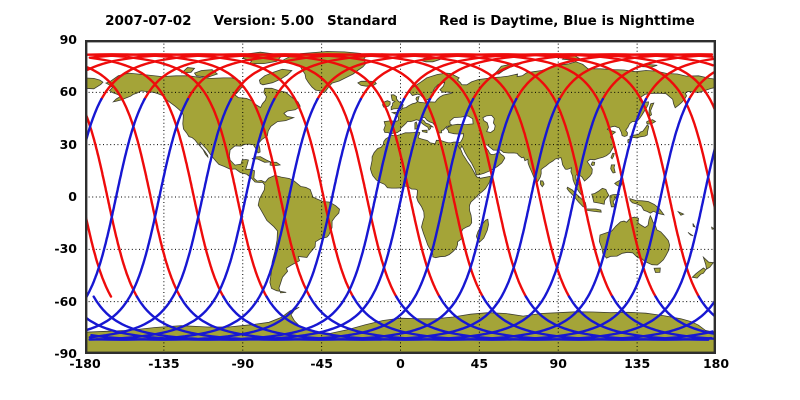 This screenshot has height=400, width=800. I want to click on landmass-java, so click(593, 210).